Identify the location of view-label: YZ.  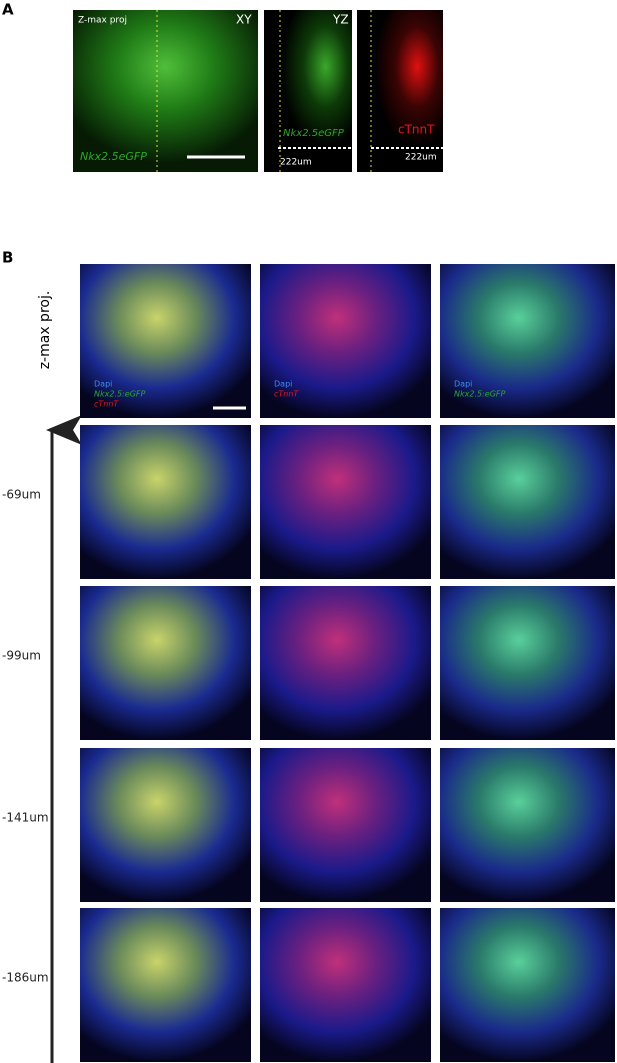
(340, 20).